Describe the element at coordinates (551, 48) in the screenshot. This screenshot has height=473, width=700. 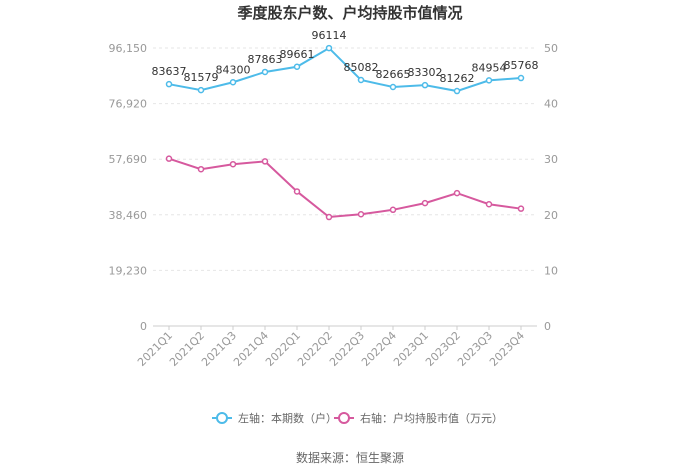
I see `right-axis-tick-label: 50` at that location.